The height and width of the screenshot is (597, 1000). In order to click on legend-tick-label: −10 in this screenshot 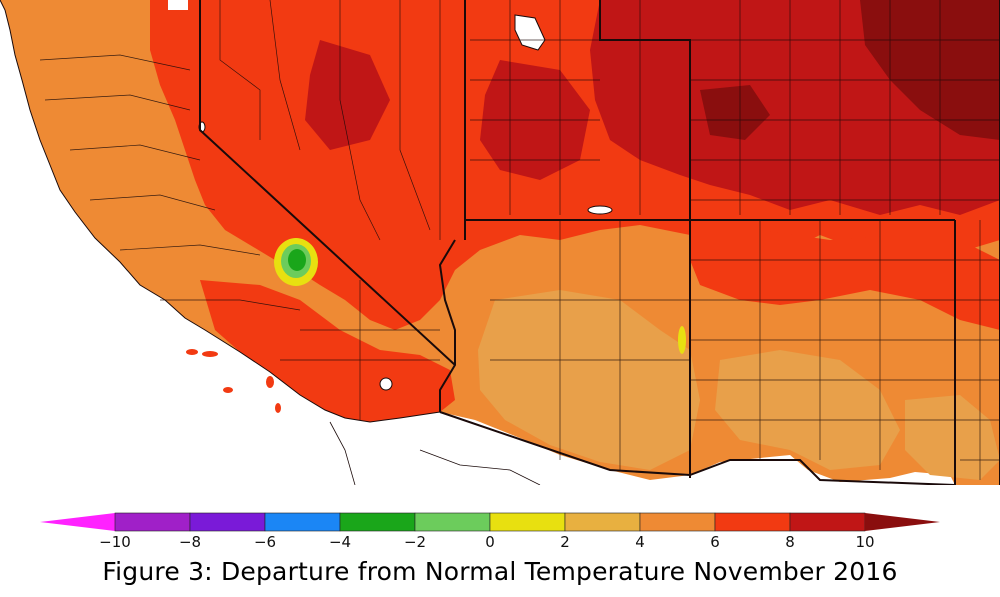, I will do `click(115, 541)`.